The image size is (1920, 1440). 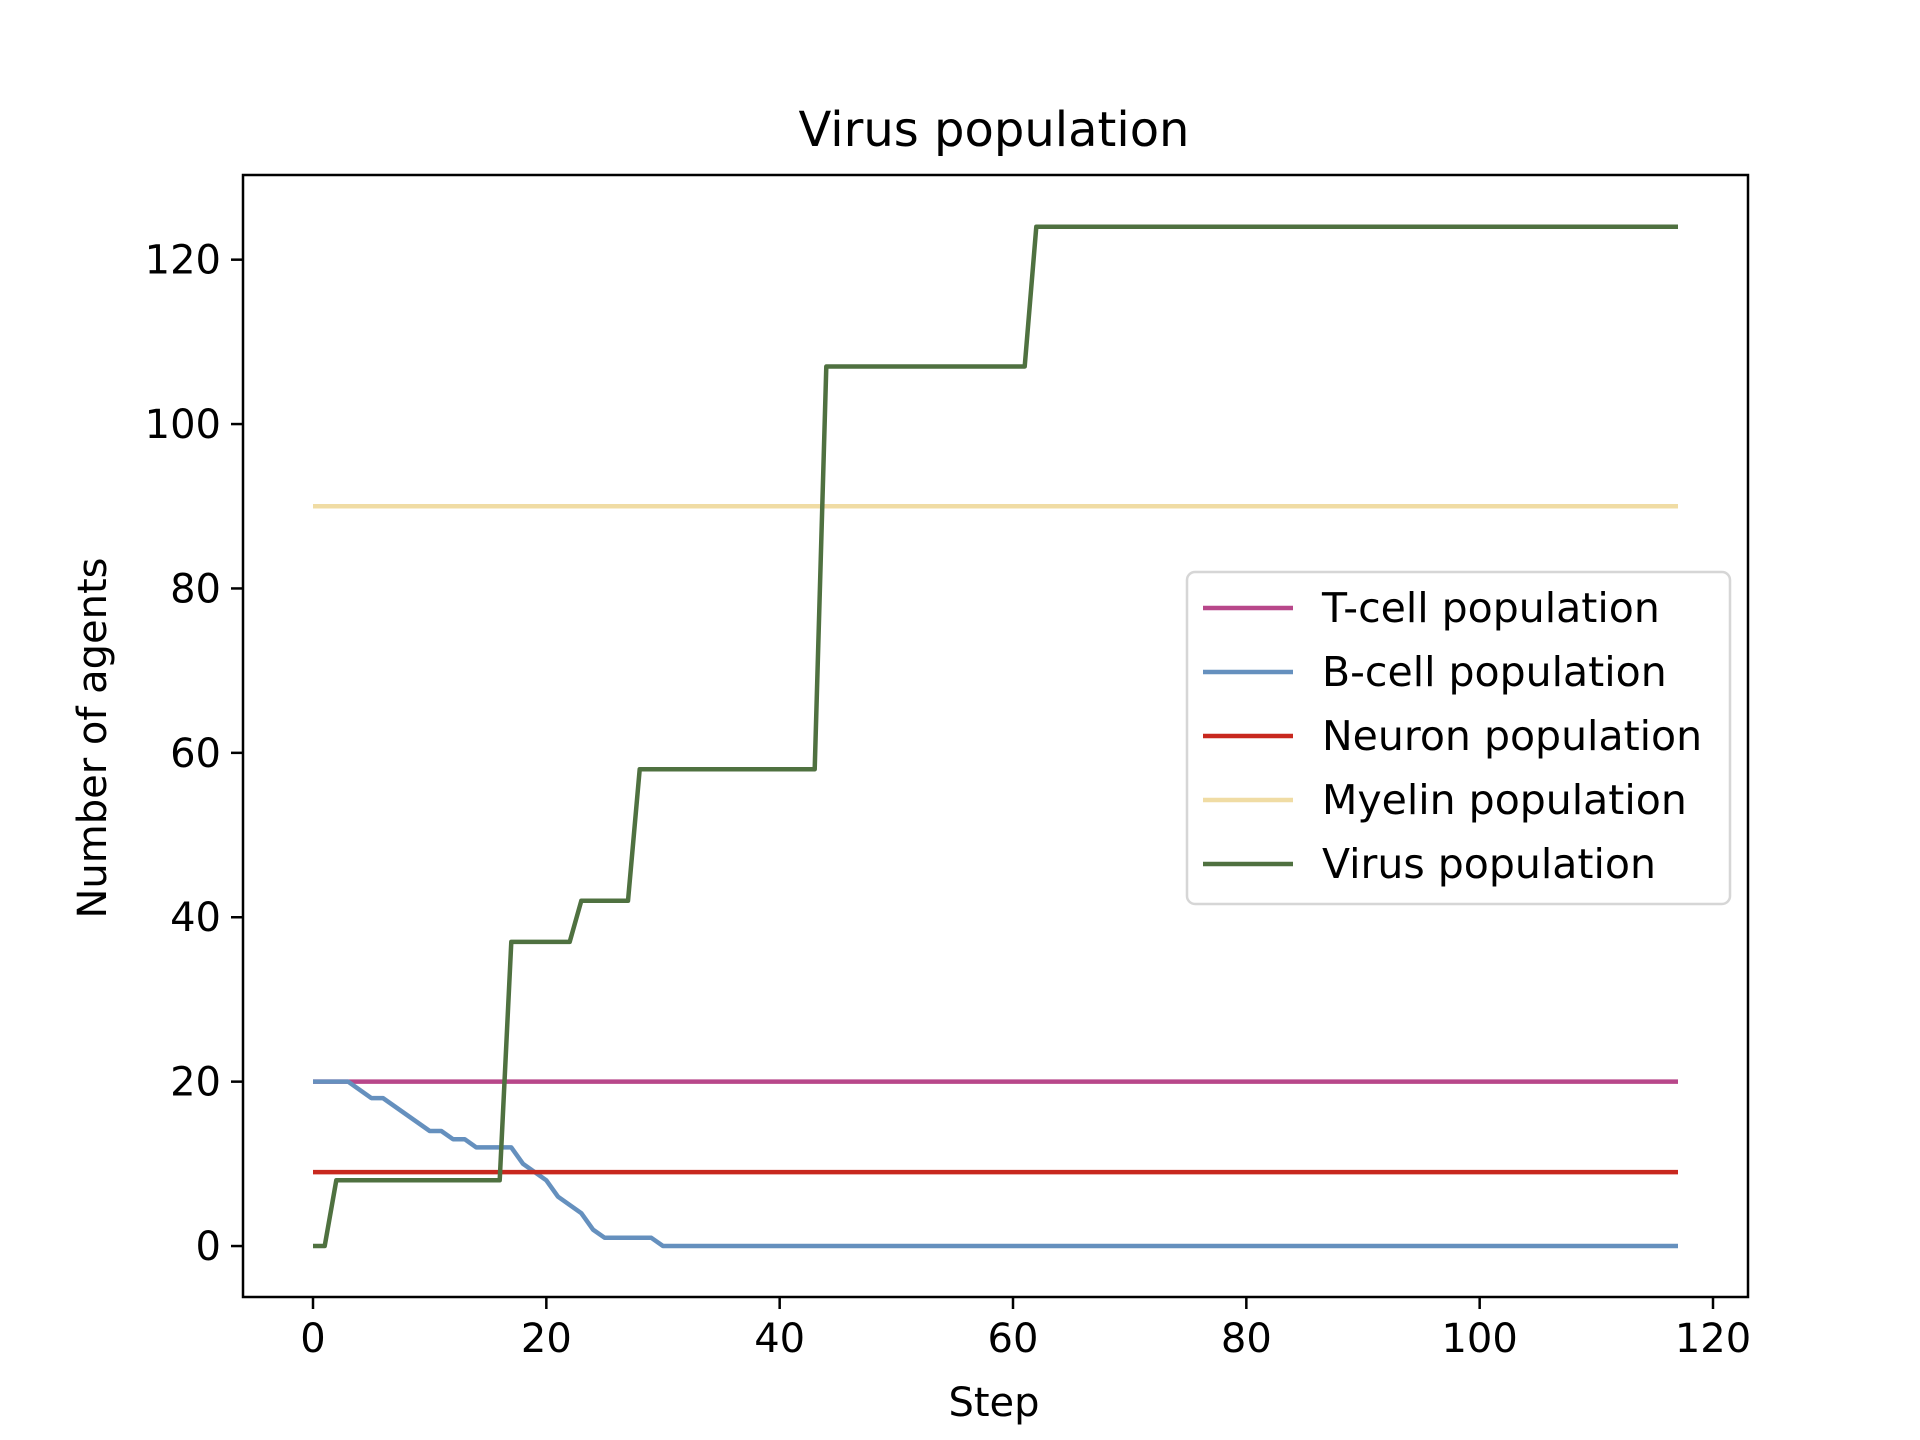 I want to click on y-axis: 0 20 40 60 80 100 120, so click(x=194, y=754).